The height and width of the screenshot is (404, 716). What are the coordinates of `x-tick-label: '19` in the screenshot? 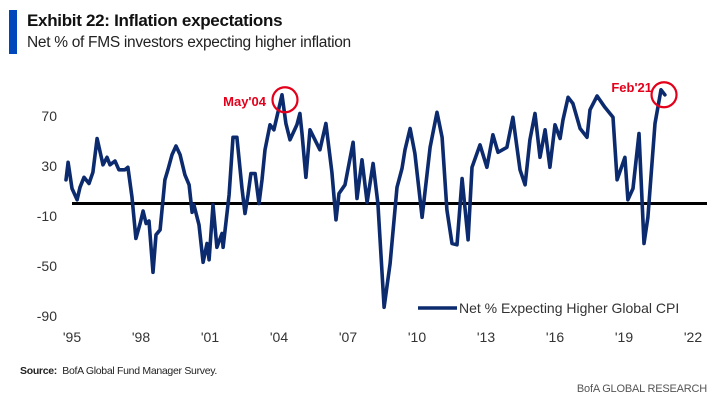 It's located at (624, 337).